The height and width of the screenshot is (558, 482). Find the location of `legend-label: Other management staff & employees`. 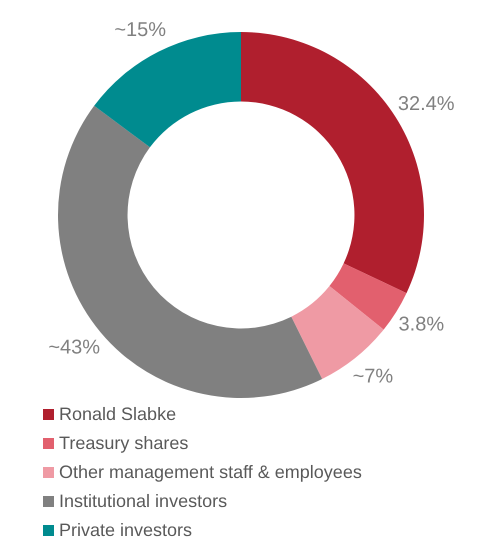

legend-label: Other management staff & employees is located at coordinates (210, 472).